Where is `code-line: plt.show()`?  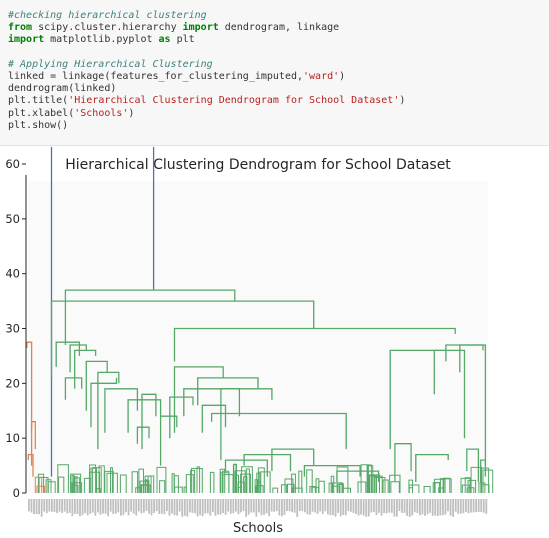
code-line: plt.show() is located at coordinates (206, 126).